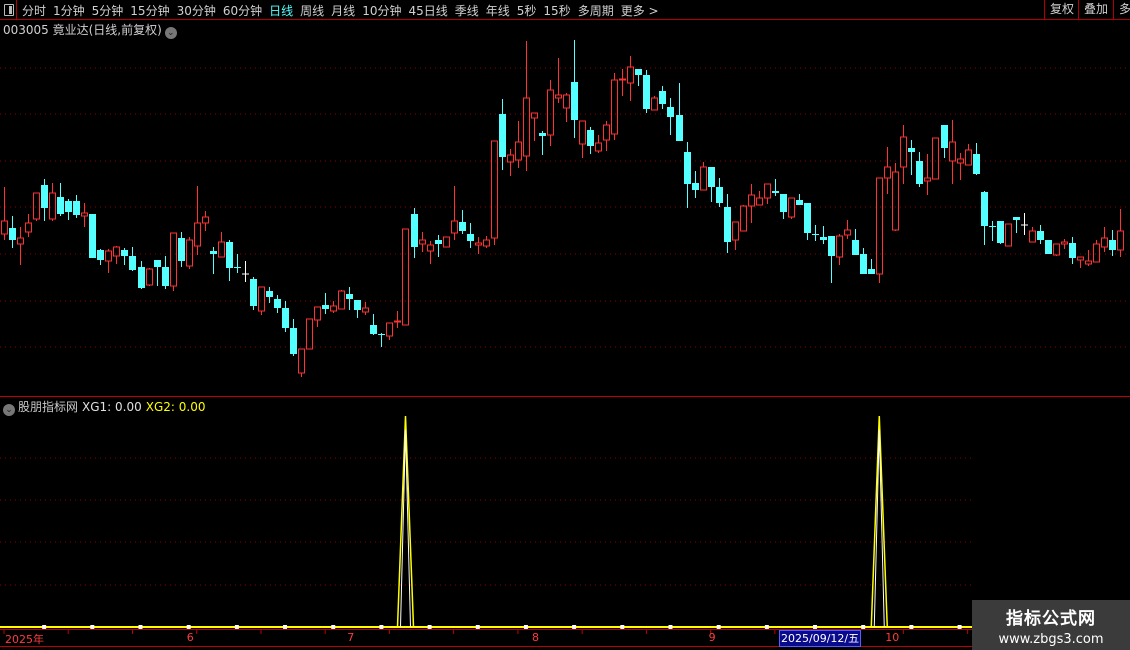  I want to click on xg2-signal-spike, so click(879, 521).